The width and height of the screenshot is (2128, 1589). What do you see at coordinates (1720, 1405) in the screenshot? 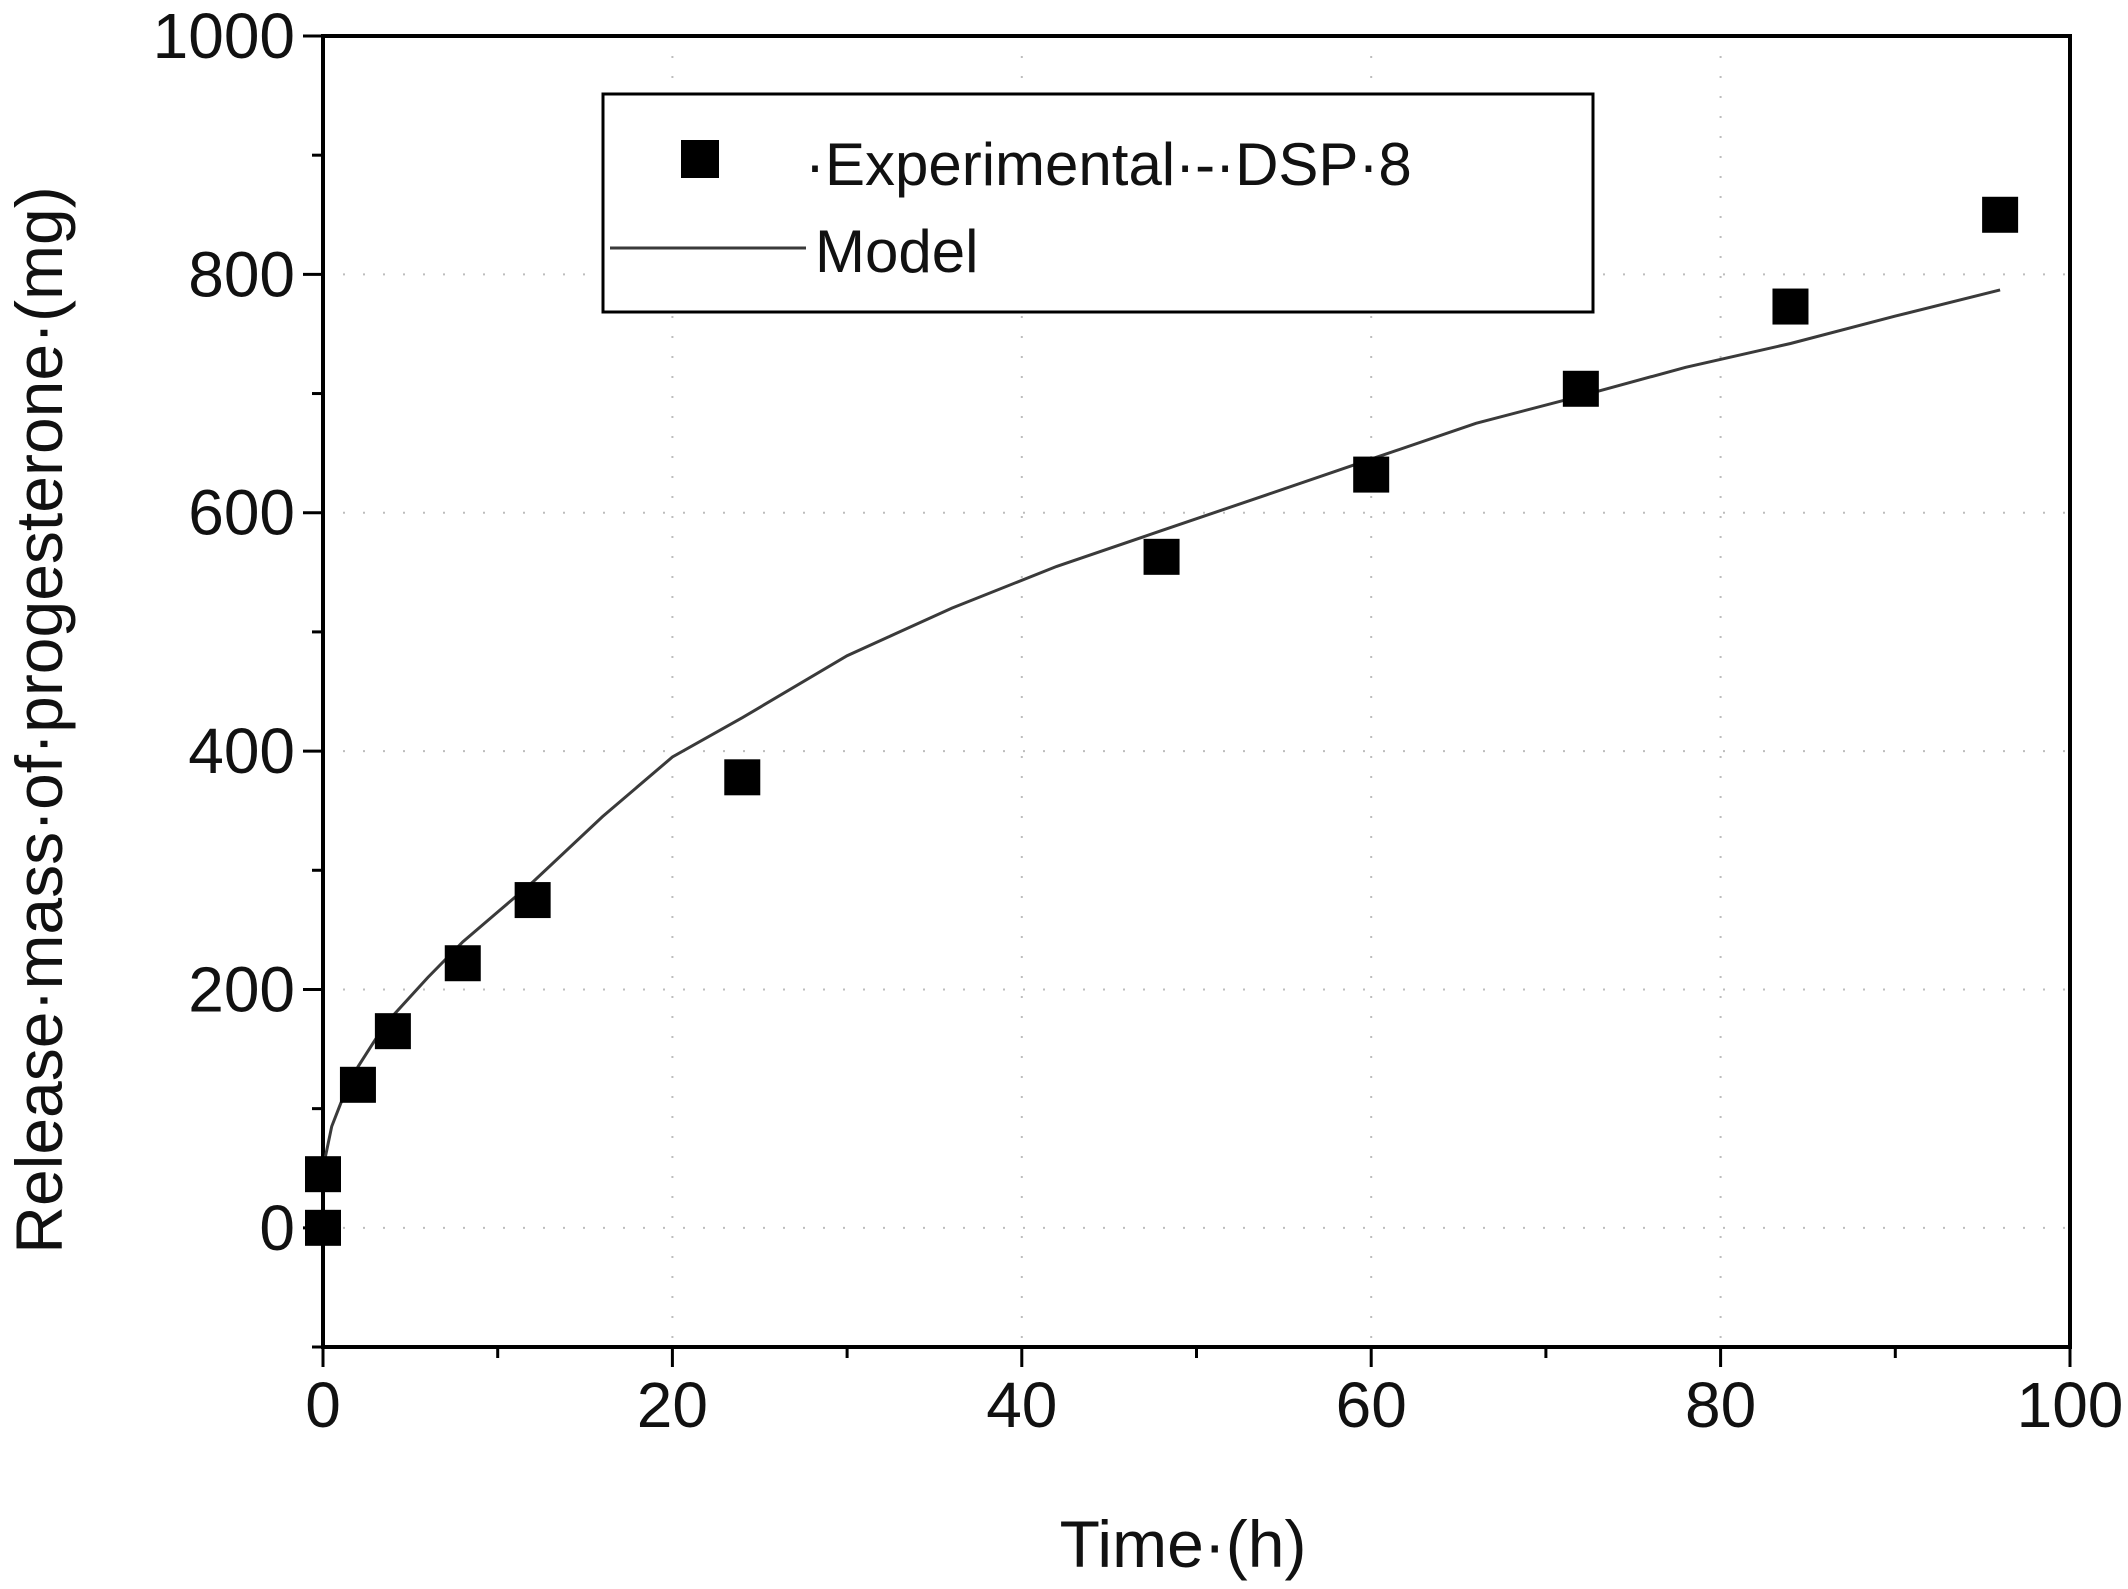
I see `x-tick-label-4: 80` at bounding box center [1720, 1405].